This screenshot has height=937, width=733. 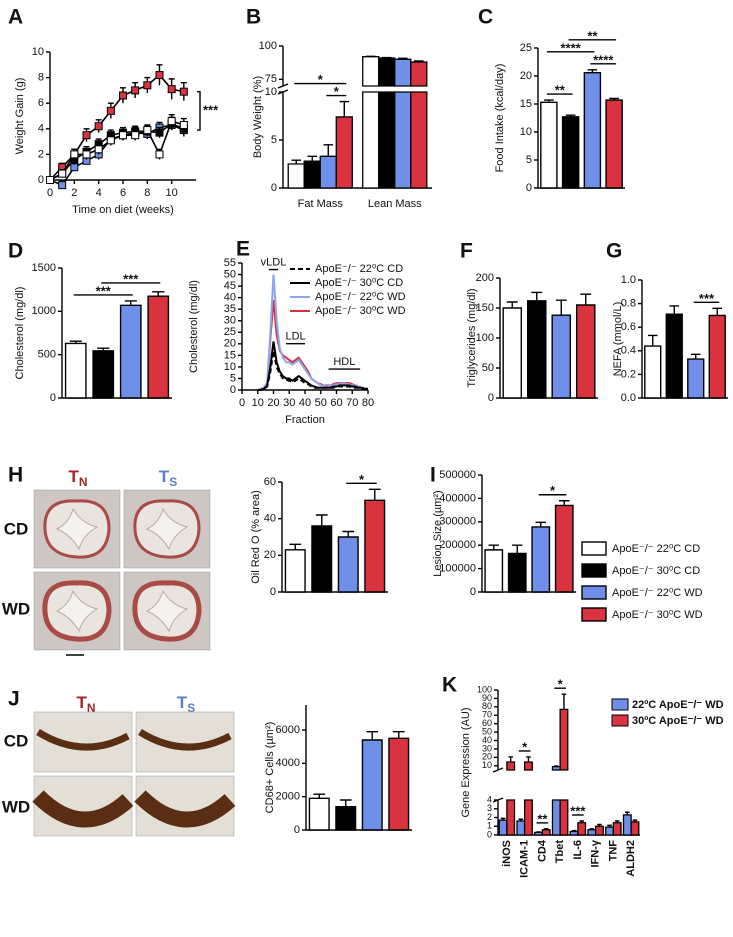 What do you see at coordinates (73, 476) in the screenshot?
I see `column-header-main: T` at bounding box center [73, 476].